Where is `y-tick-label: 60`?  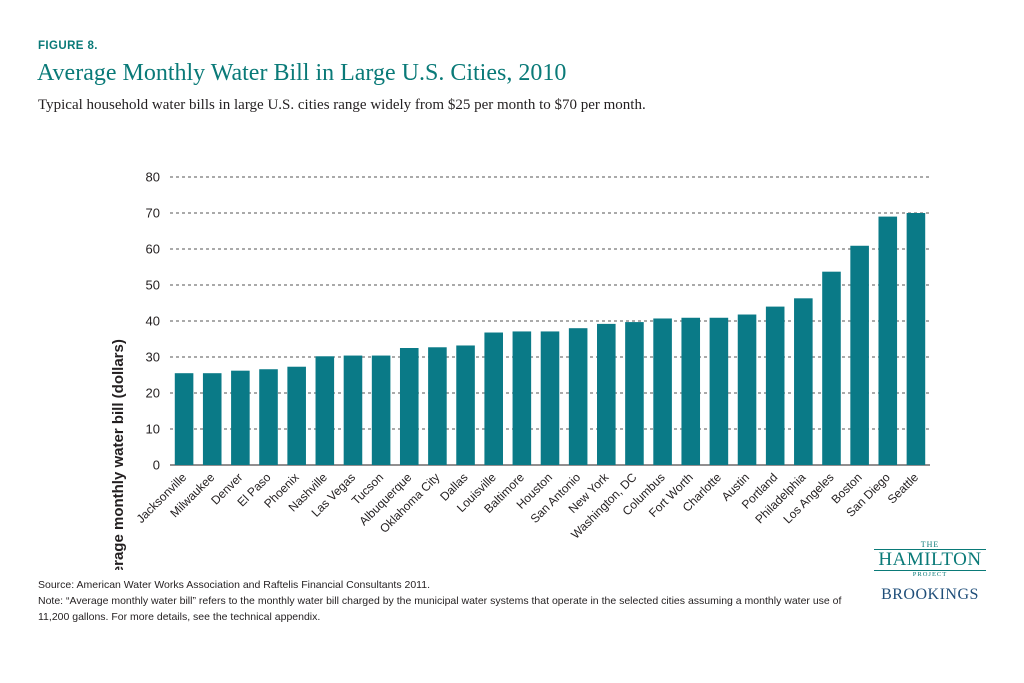
y-tick-label: 60 is located at coordinates (153, 249).